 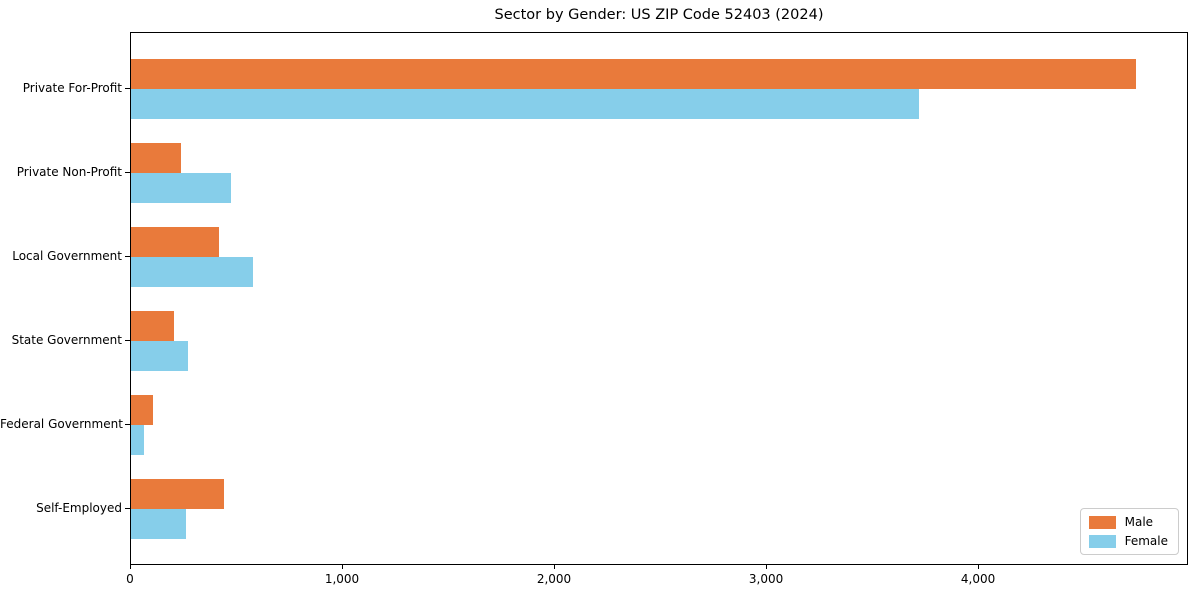 I want to click on xtick-label-3: 3,000, so click(x=766, y=579).